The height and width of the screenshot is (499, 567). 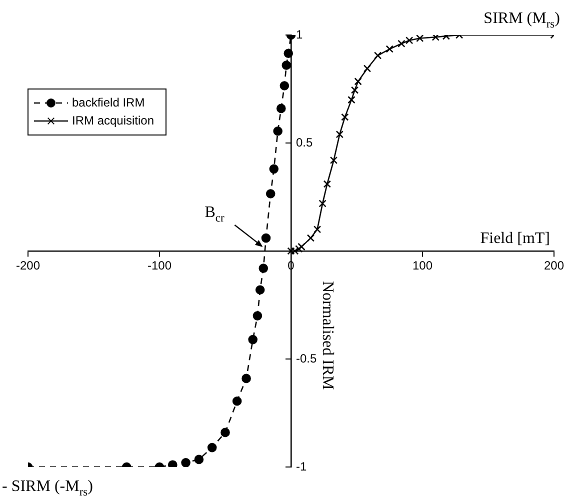 I want to click on x-tick-label: -100, so click(x=159, y=265).